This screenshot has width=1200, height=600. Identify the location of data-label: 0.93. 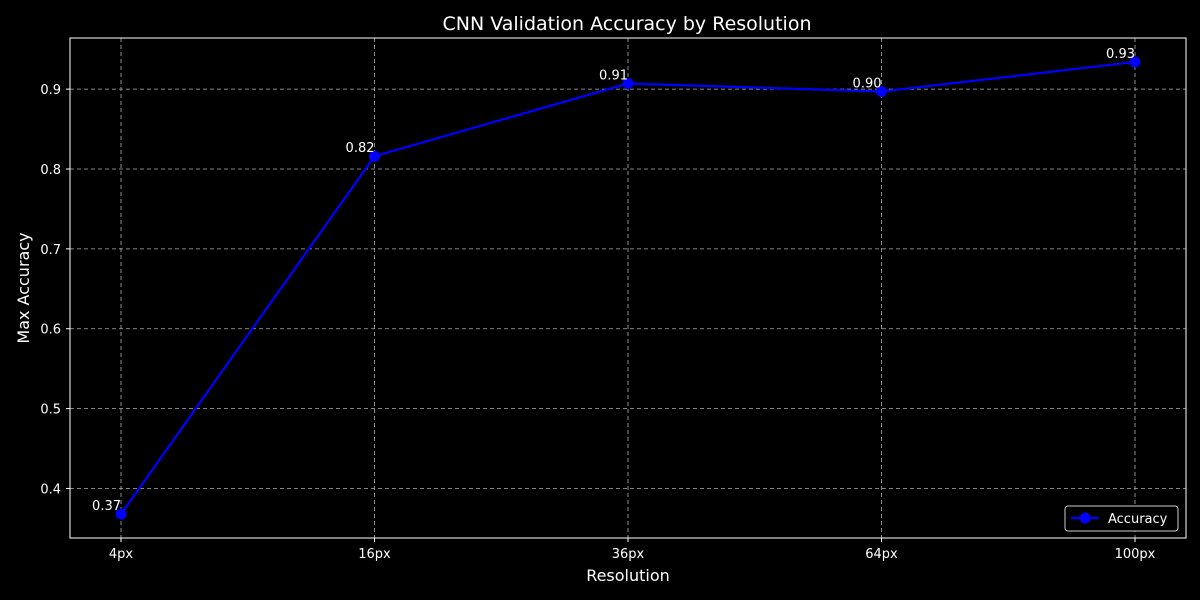
(1120, 54).